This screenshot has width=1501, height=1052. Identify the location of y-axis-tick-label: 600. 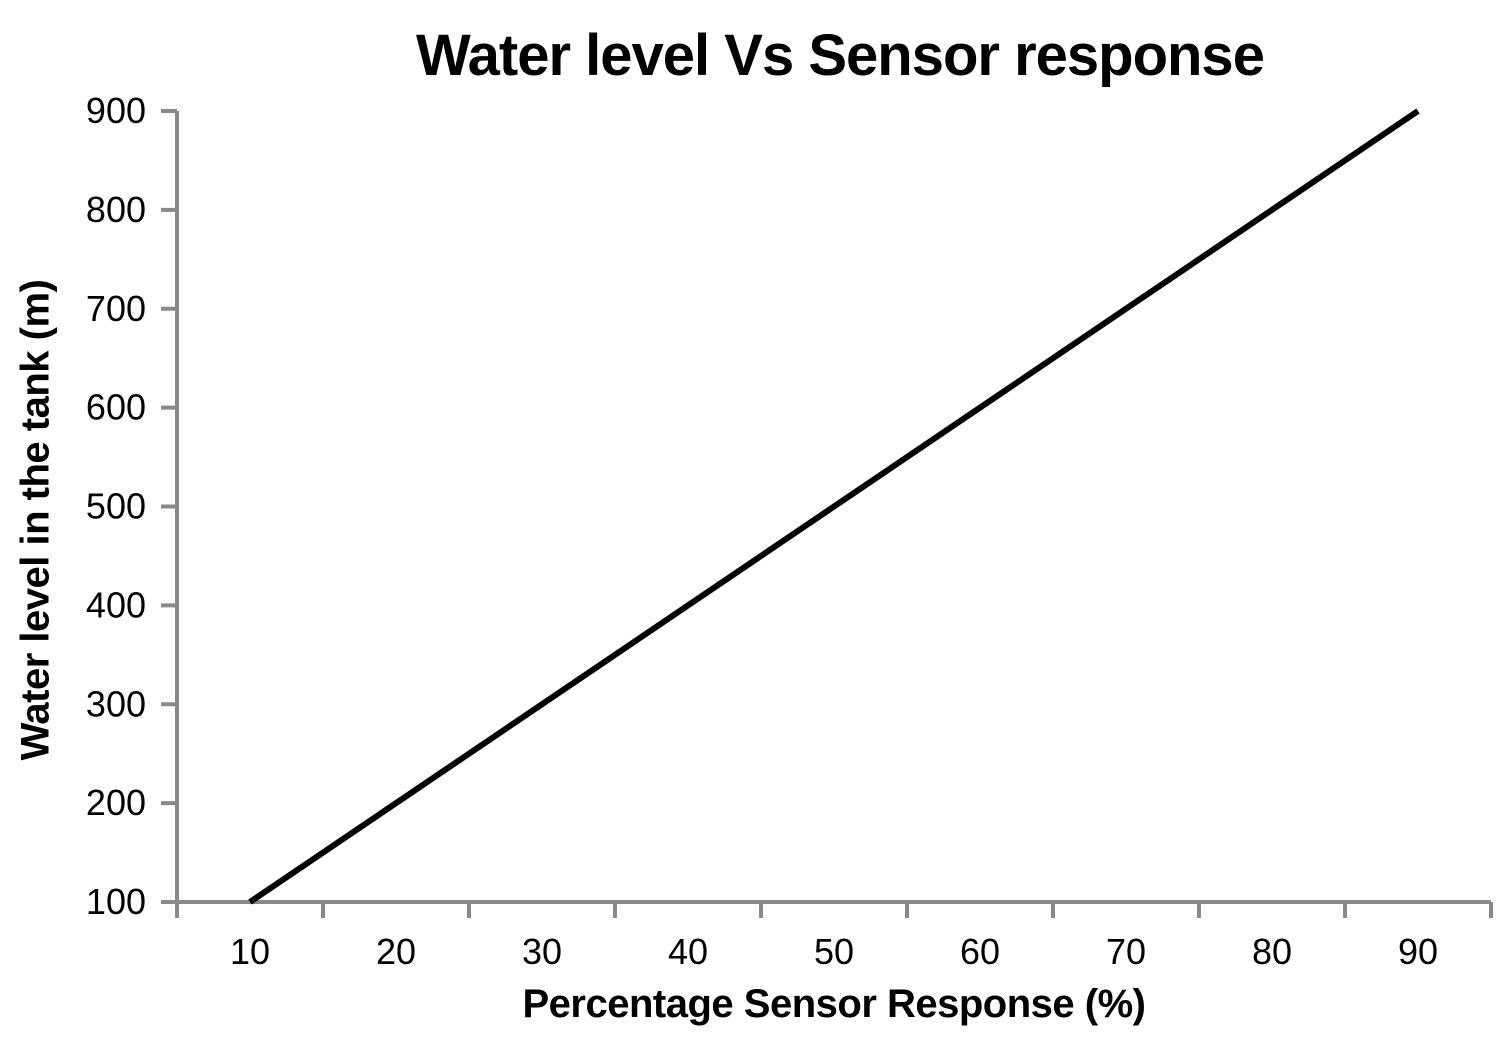
(116, 407).